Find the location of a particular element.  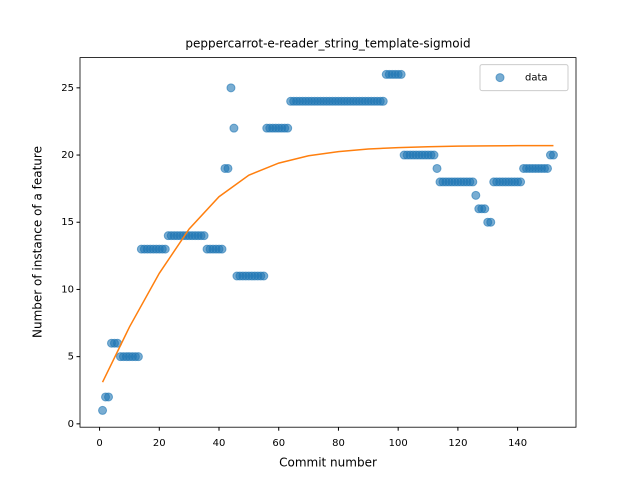

y-tick-label: 10 is located at coordinates (67, 289).